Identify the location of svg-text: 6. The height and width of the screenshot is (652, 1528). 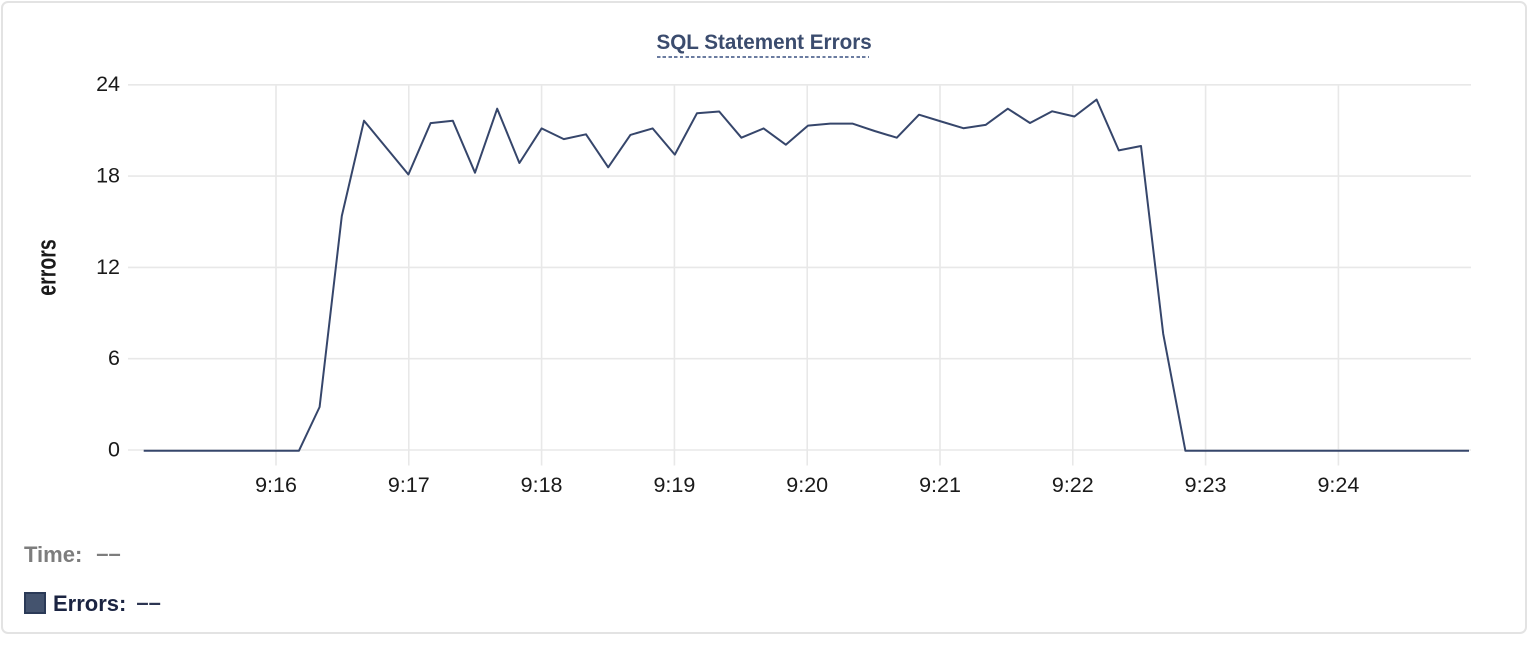
(114, 358).